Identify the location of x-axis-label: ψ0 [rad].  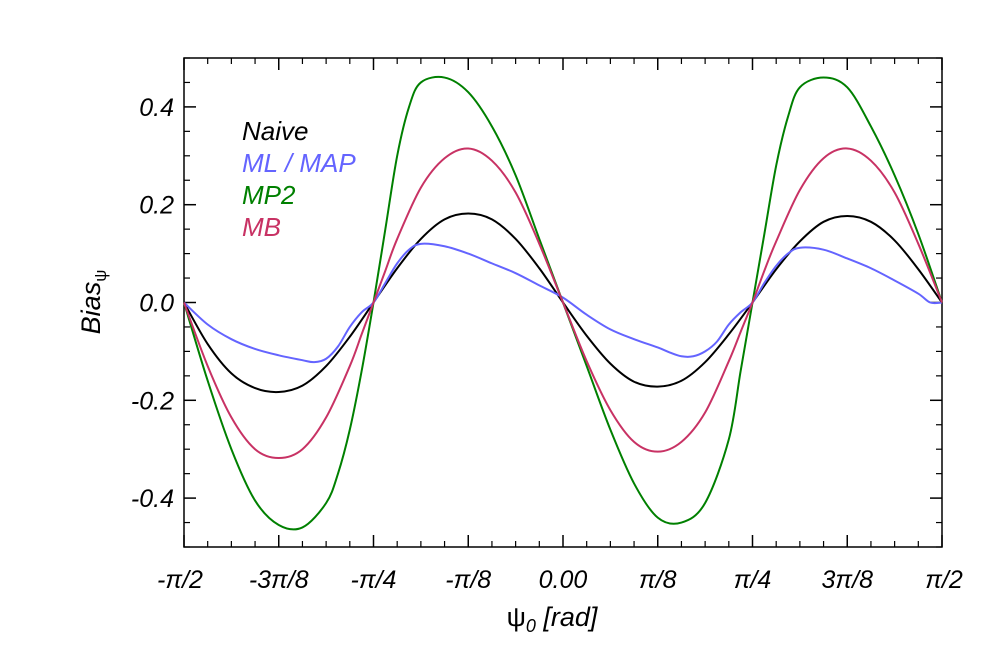
(553, 619).